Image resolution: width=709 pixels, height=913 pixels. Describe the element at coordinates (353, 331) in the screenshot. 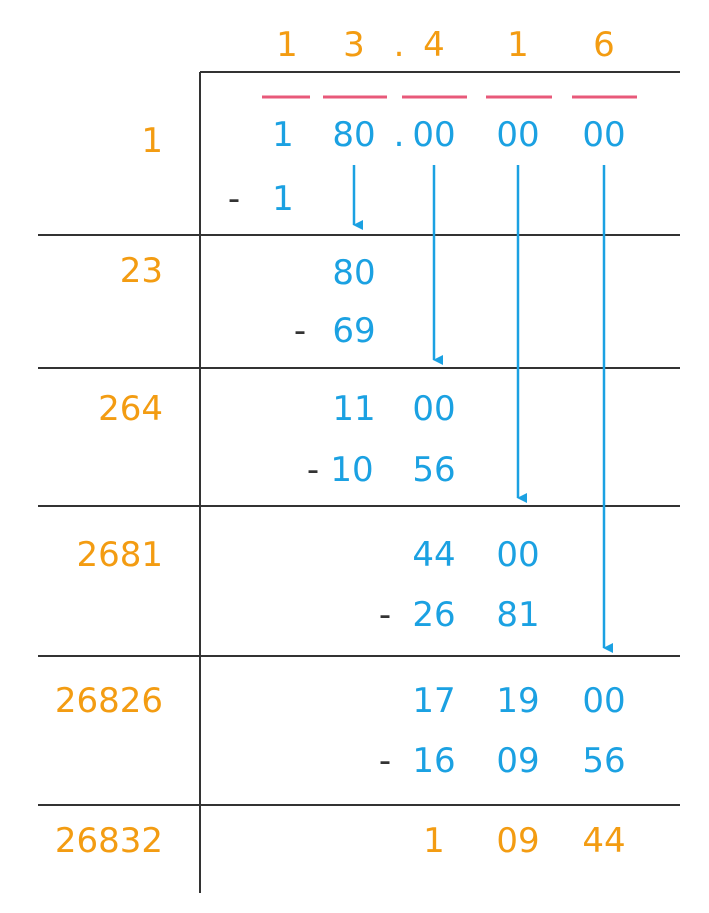

I see `subtrahend: 69` at that location.